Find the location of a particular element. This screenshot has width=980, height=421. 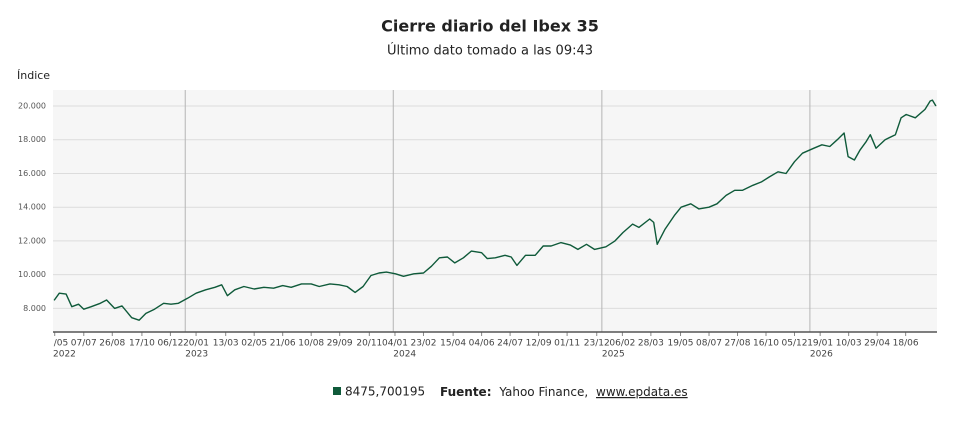

x-tick-label: 19/05 is located at coordinates (681, 344).